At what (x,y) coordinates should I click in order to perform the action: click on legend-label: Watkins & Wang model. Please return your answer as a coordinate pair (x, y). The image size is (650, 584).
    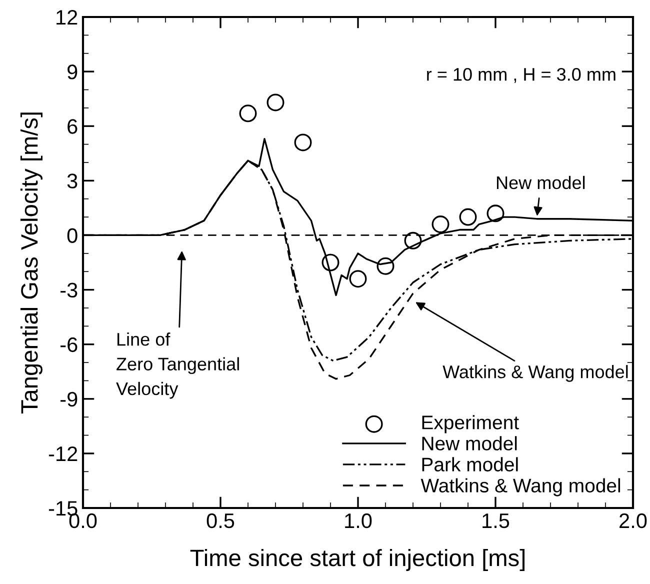
    Looking at the image, I should click on (520, 487).